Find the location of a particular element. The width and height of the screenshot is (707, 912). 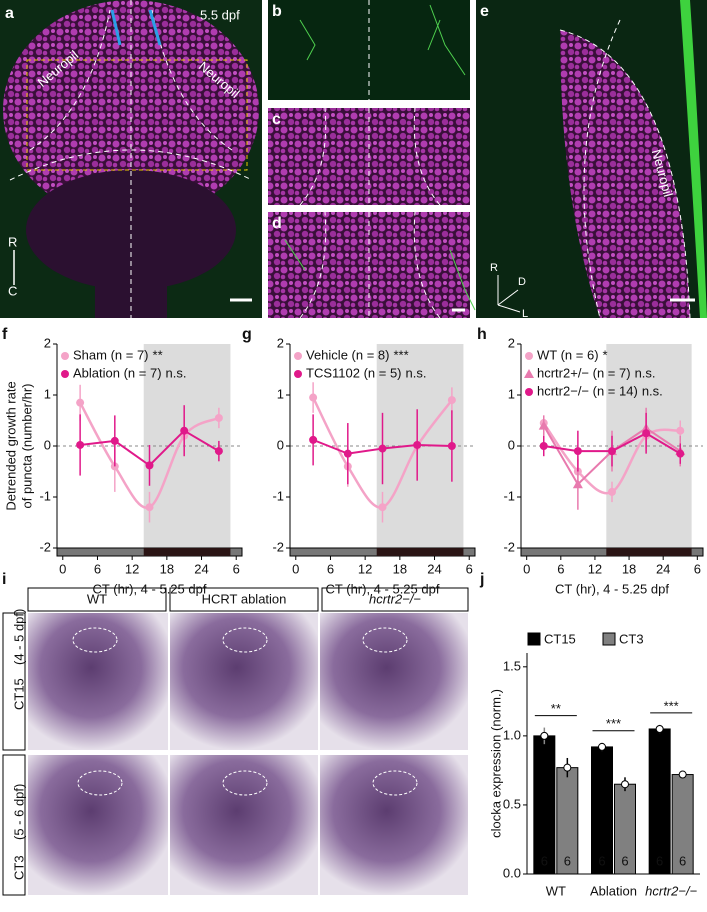

image-a is located at coordinates (131, 159).